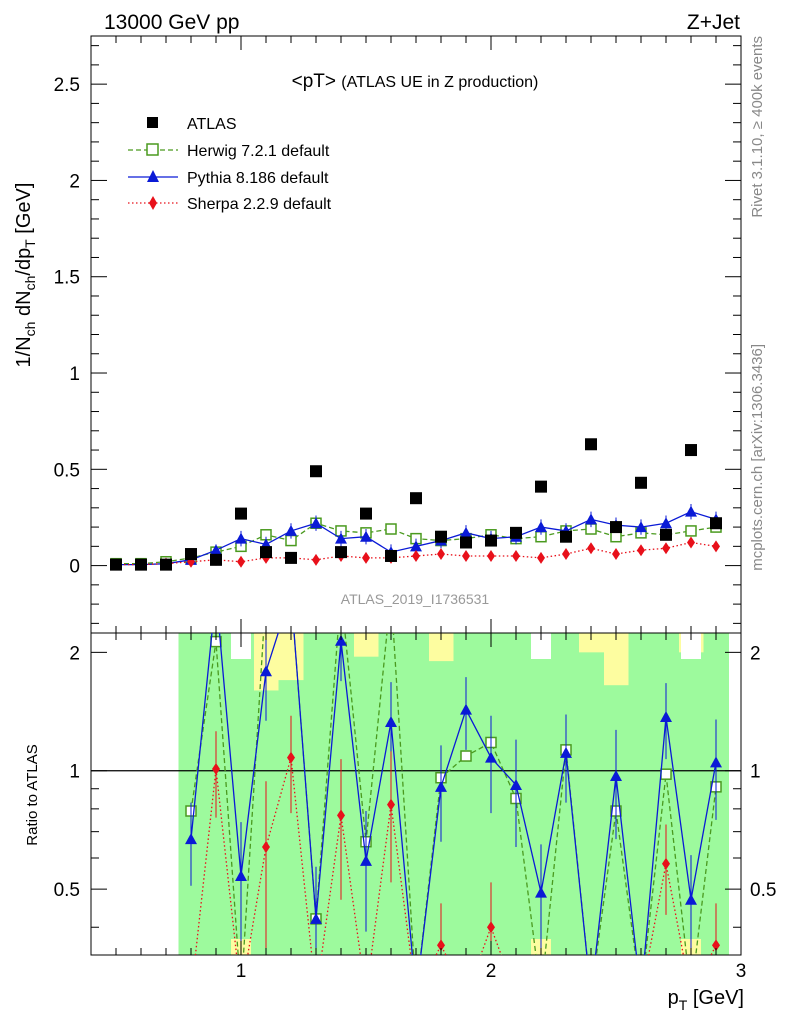 The height and width of the screenshot is (1024, 786). What do you see at coordinates (713, 22) in the screenshot?
I see `header-right: Z+Jet` at bounding box center [713, 22].